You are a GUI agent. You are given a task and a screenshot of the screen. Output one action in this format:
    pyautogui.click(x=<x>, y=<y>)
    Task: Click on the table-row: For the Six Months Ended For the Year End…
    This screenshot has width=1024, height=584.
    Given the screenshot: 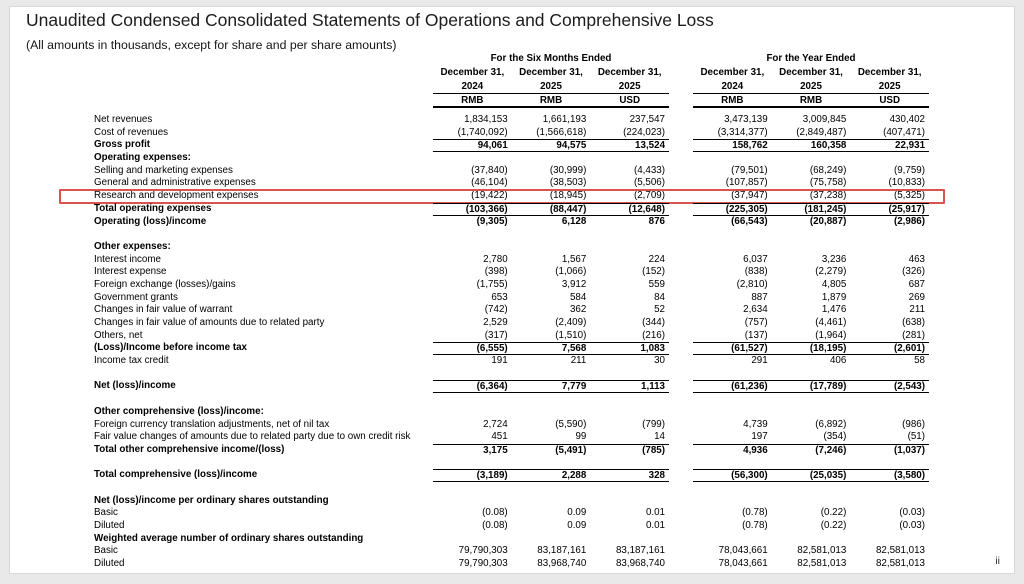 What is the action you would take?
    pyautogui.click(x=511, y=59)
    